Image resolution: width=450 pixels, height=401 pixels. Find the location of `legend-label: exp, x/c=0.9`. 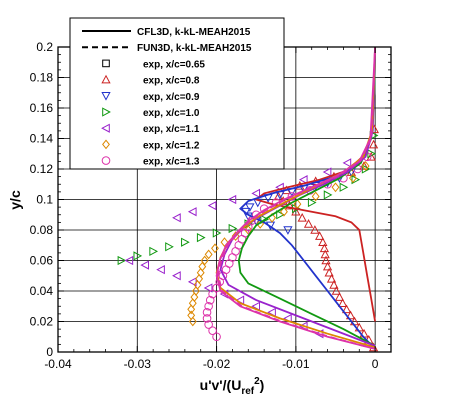

legend-label: exp, x/c=0.9 is located at coordinates (171, 97).